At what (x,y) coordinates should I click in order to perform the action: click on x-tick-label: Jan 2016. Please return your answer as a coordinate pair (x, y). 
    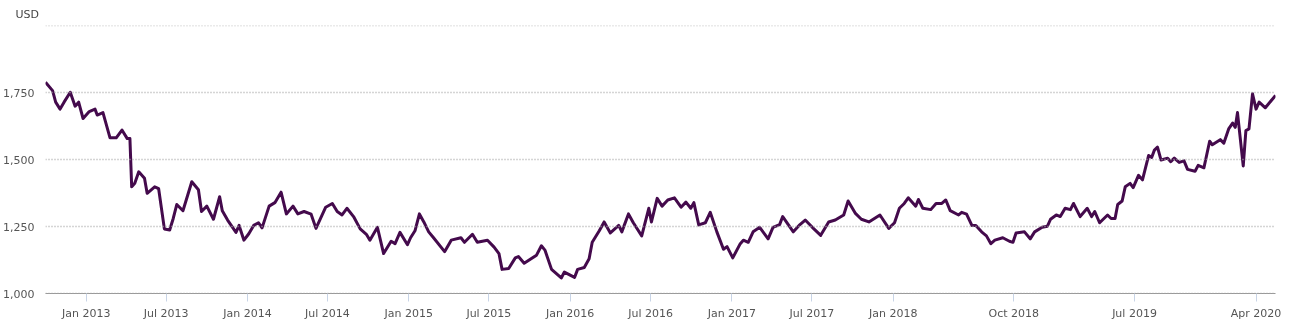
    Looking at the image, I should click on (569, 313).